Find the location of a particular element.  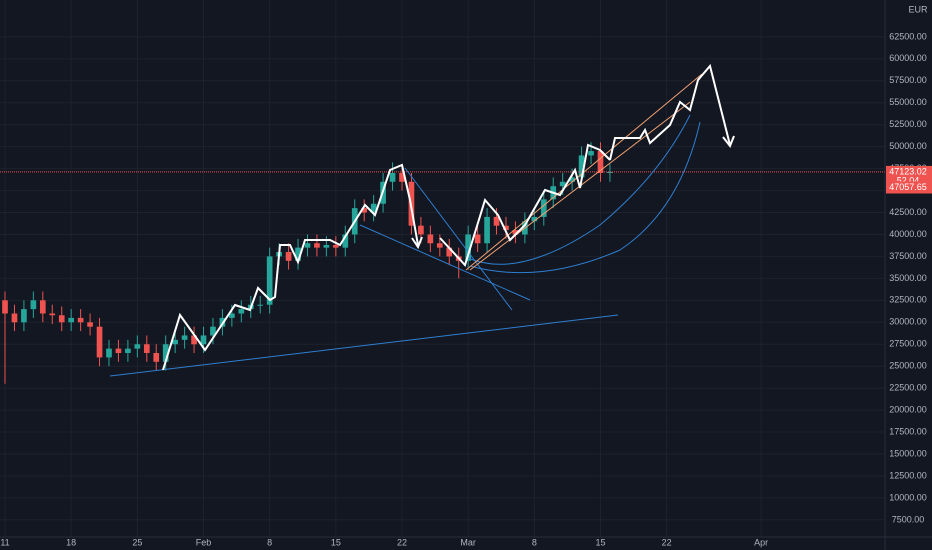

y-tick-label: 30000.00 is located at coordinates (908, 322).